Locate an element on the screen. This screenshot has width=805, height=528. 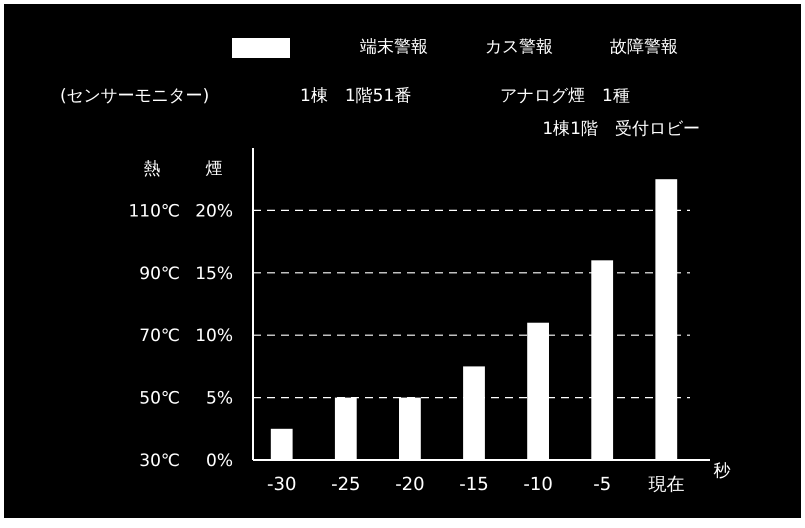
x-tick-label: 現在 is located at coordinates (666, 484).